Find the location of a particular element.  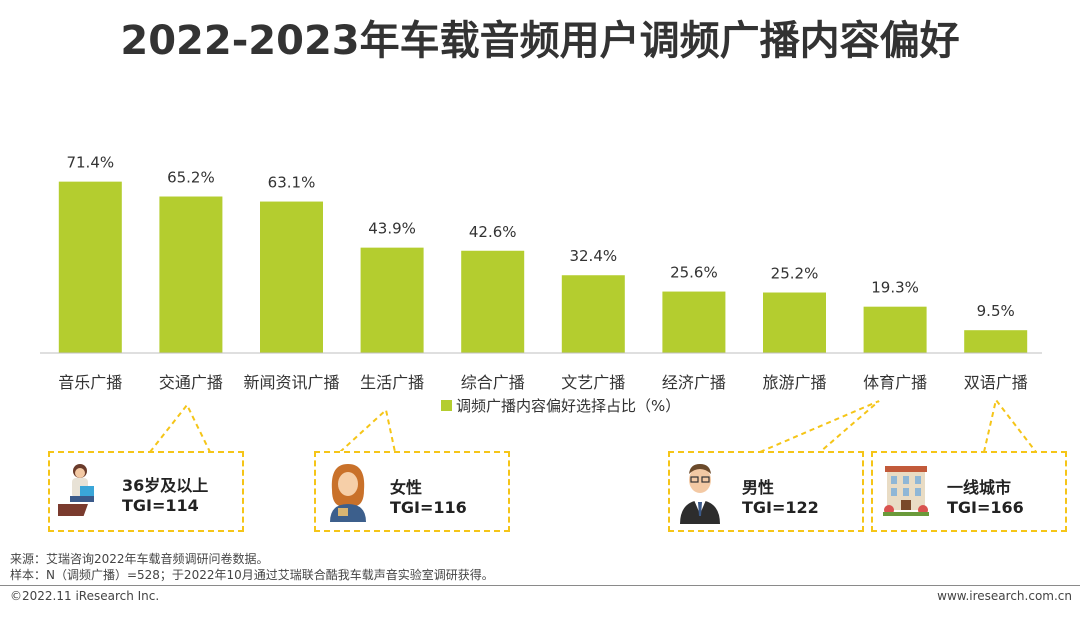

data-label-7: 25.2% is located at coordinates (795, 274).